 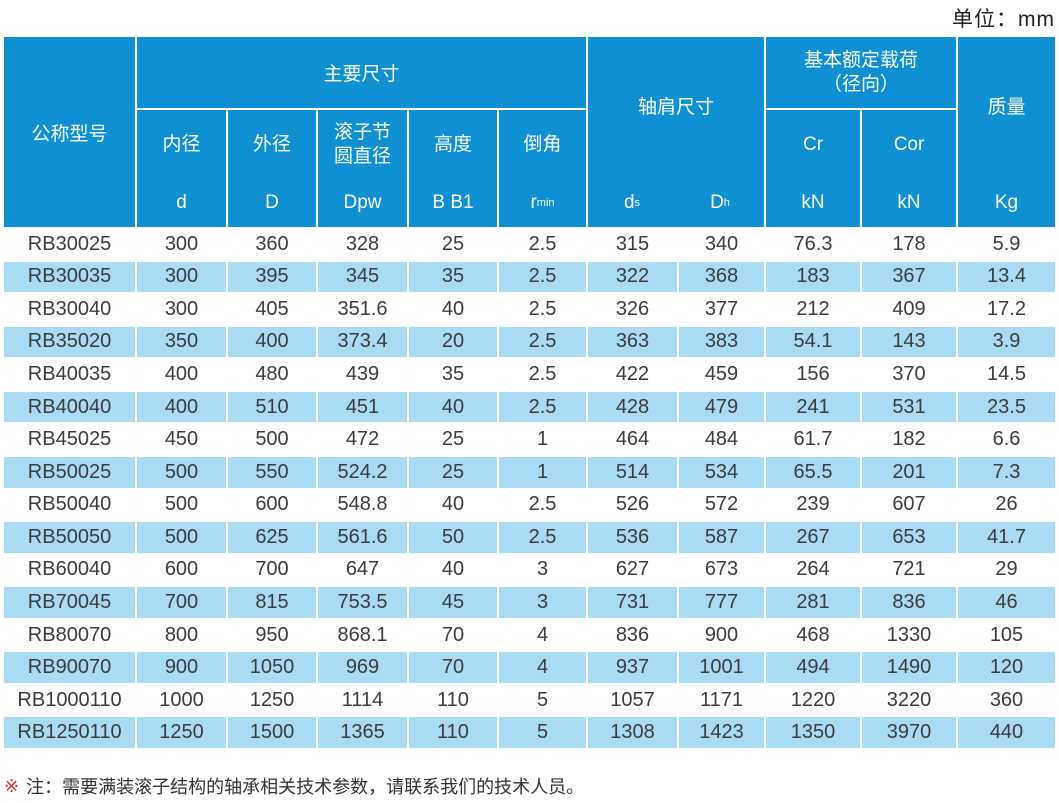 I want to click on header-mass: 质量 Kg, so click(x=1006, y=132).